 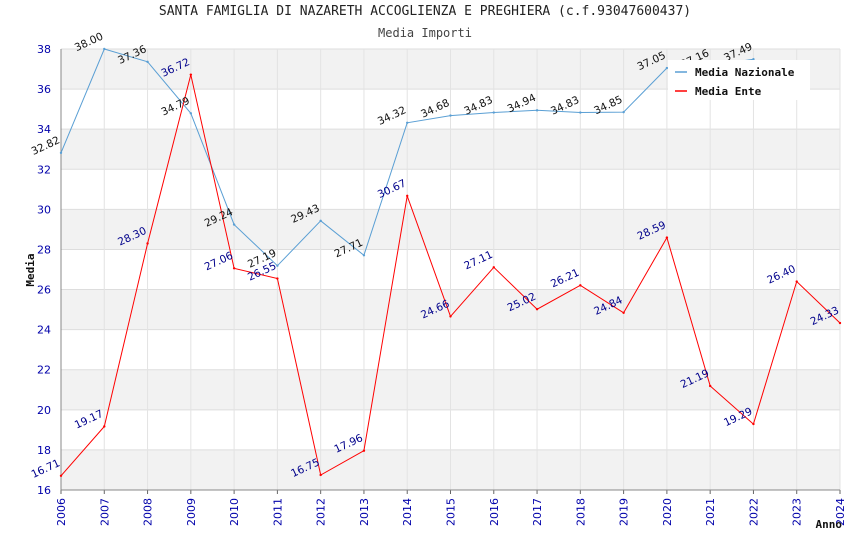 What do you see at coordinates (580, 512) in the screenshot?
I see `x-tick-label: 2018` at bounding box center [580, 512].